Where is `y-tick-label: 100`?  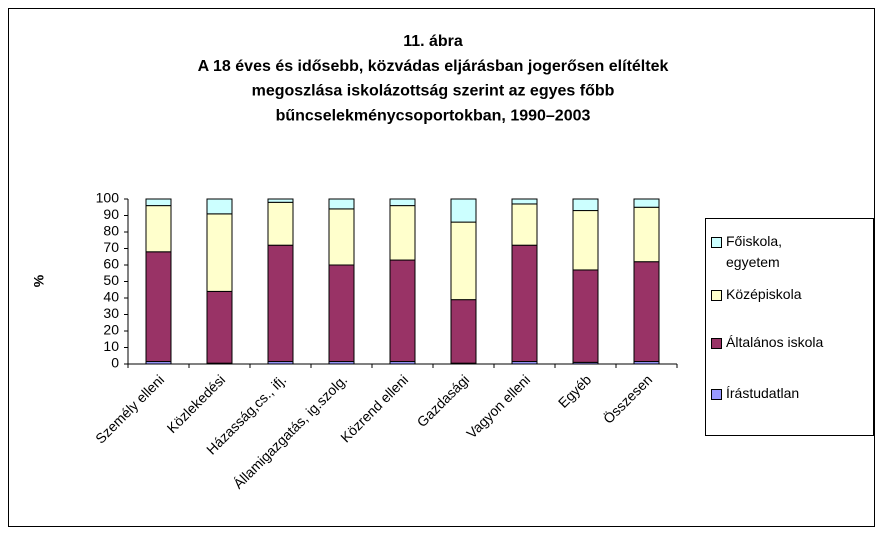
y-tick-label: 100 is located at coordinates (108, 198).